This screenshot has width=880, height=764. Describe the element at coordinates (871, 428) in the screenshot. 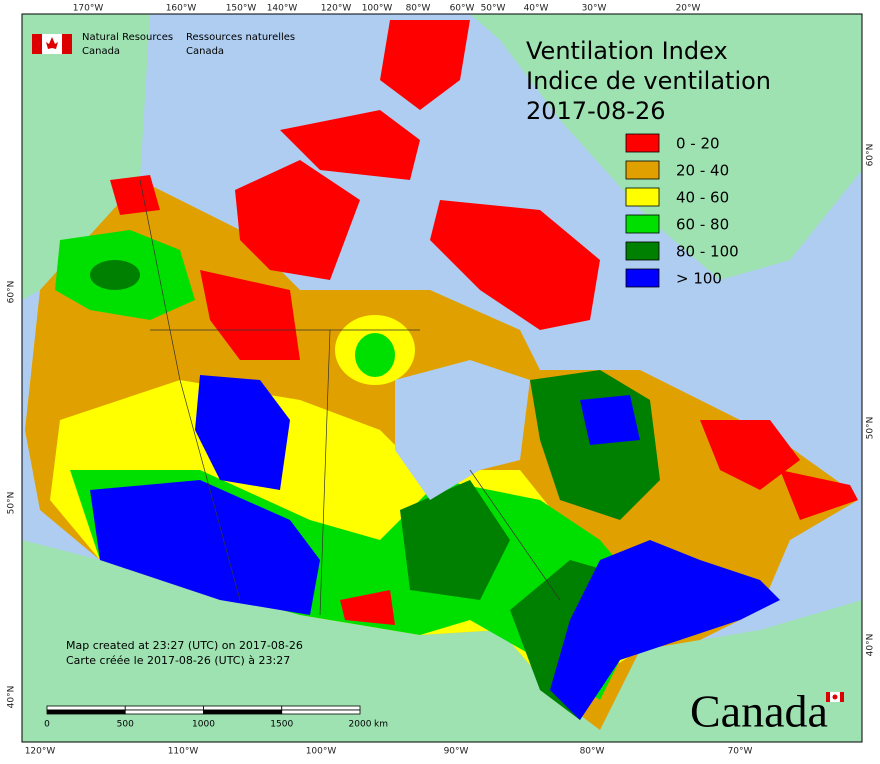

I see `graticule-right-label: 50°N` at that location.